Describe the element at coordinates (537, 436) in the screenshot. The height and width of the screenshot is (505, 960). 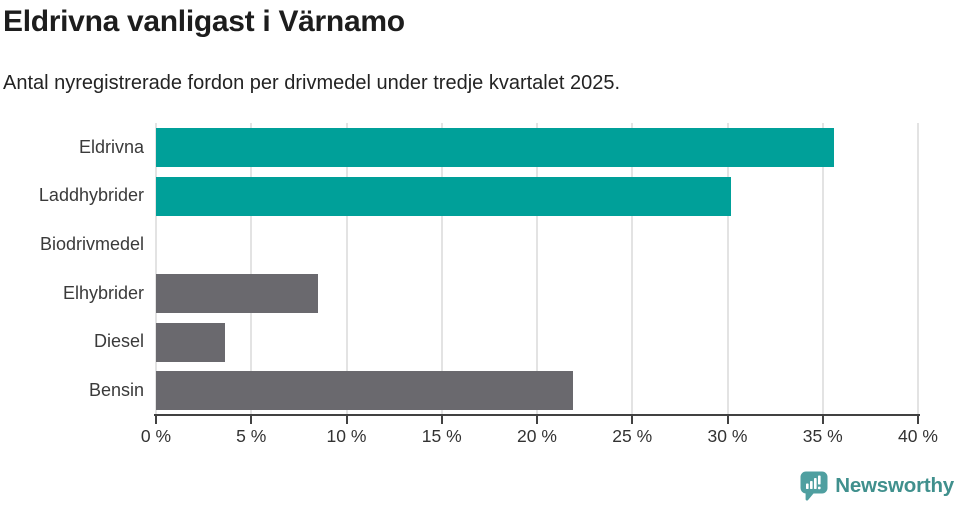
I see `x-tick-label: 20 %` at that location.